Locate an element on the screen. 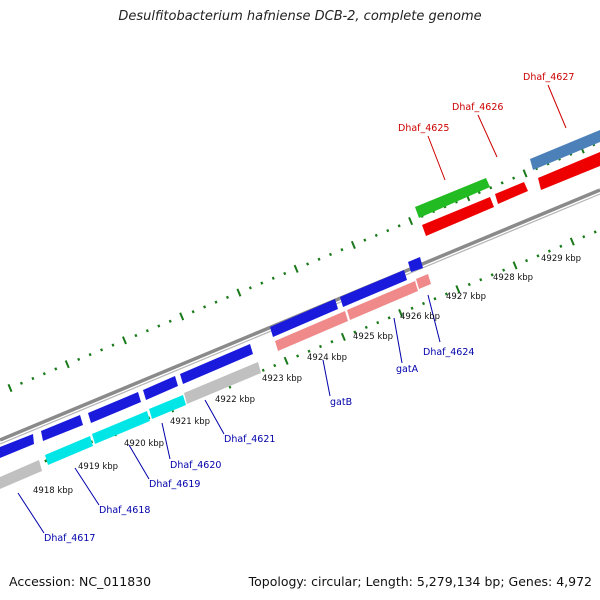 This screenshot has height=600, width=600. ruler-label: 4929 kbp is located at coordinates (561, 259).